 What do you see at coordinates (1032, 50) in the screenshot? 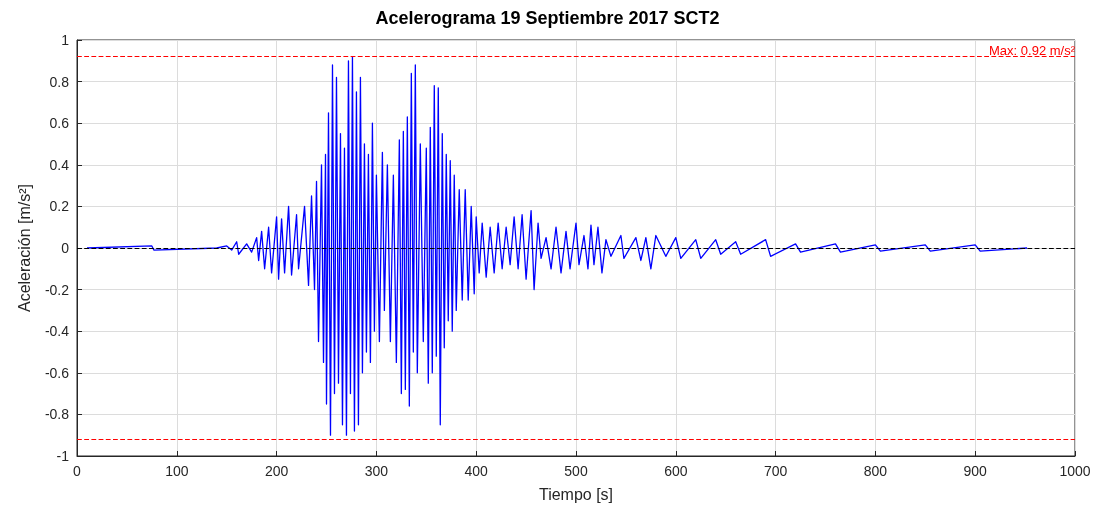
I see `ref-line-label: Max: 0.92 m/s²` at bounding box center [1032, 50].